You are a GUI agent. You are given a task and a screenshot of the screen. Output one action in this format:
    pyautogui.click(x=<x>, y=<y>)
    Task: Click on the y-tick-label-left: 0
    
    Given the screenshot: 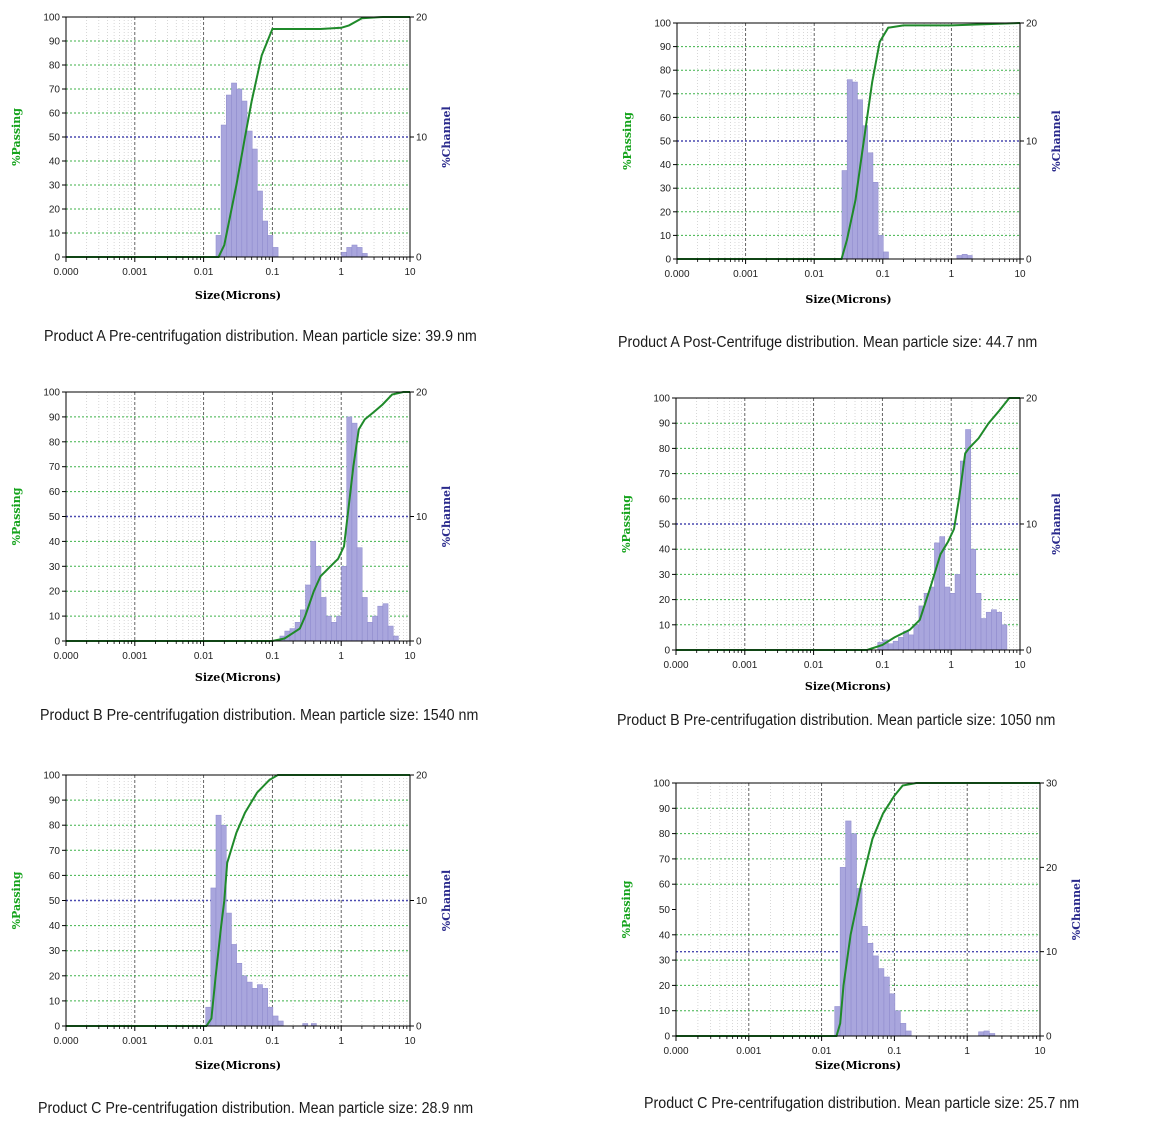 What is the action you would take?
    pyautogui.click(x=57, y=258)
    